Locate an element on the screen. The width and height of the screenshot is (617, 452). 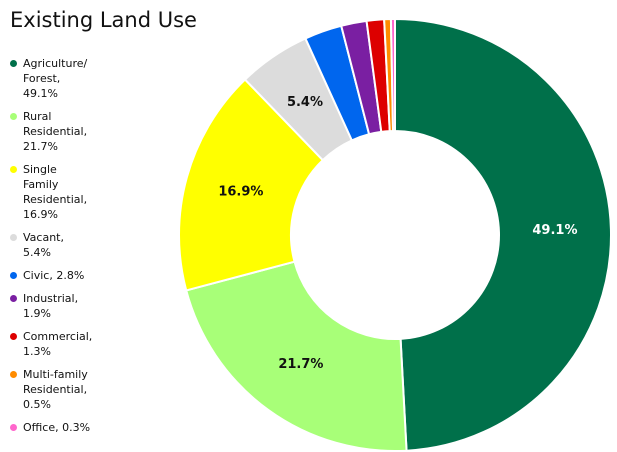
legend-item-7: Commercial, 1.3% is located at coordinates (65, 344).